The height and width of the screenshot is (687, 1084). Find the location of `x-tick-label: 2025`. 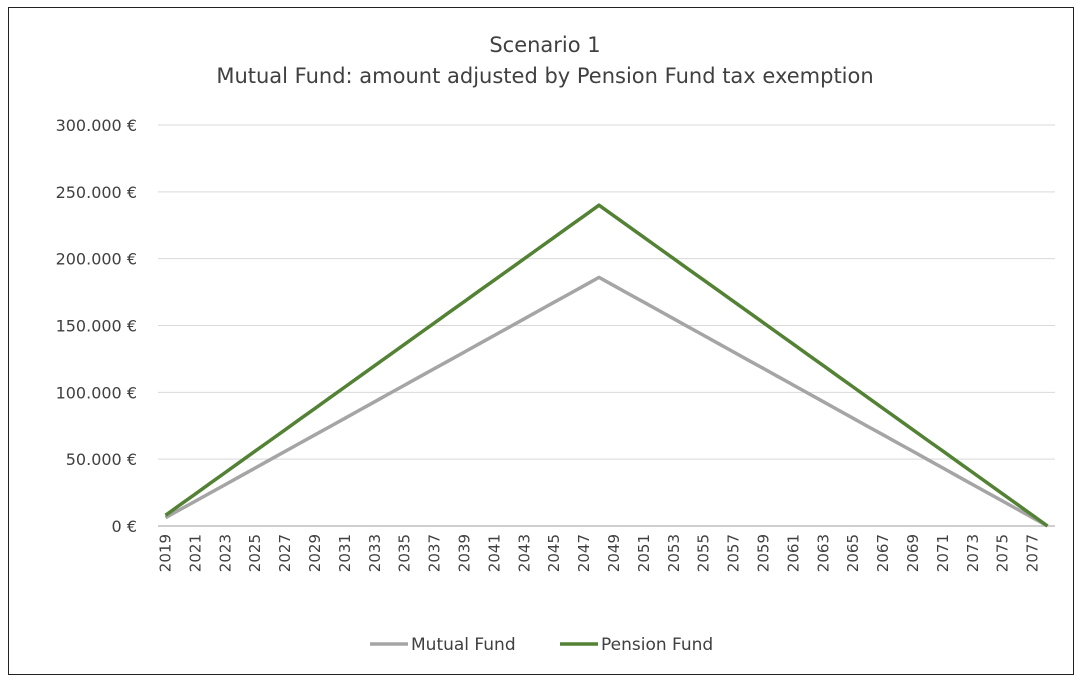

x-tick-label: 2025 is located at coordinates (255, 553).